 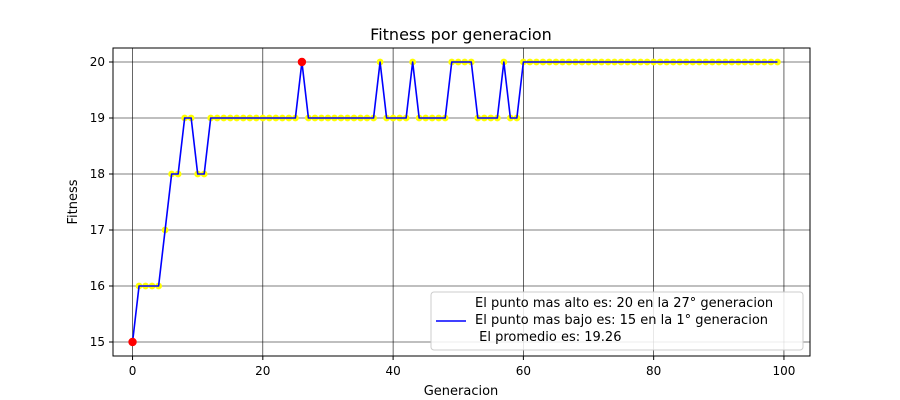 What do you see at coordinates (461, 34) in the screenshot?
I see `chart-title: Fitness por generacion` at bounding box center [461, 34].